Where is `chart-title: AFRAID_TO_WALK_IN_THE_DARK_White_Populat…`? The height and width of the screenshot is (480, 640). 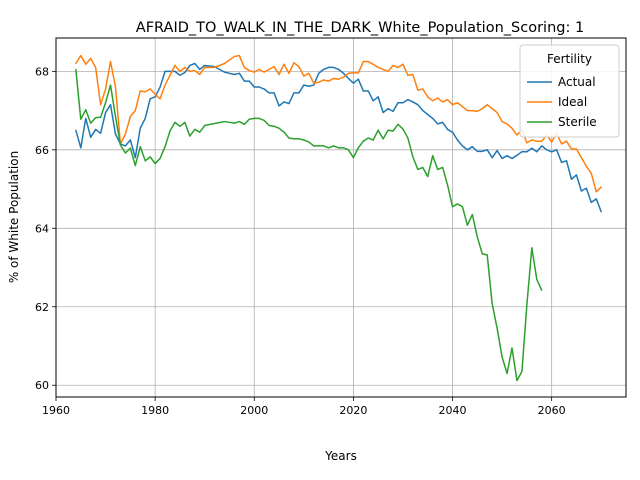
chart-title: AFRAID_TO_WALK_IN_THE_DARK_White_Populat… is located at coordinates (360, 28).